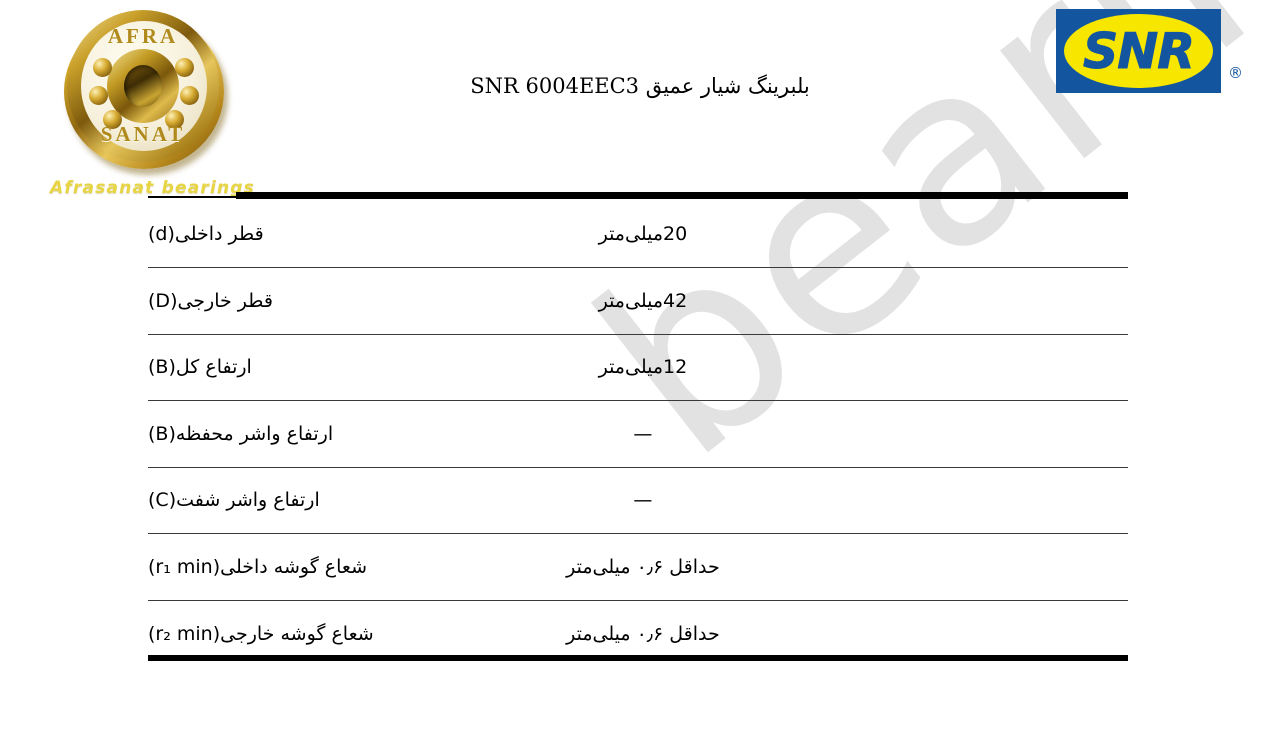 The image size is (1275, 744). What do you see at coordinates (315, 367) in the screenshot?
I see `spec-label: ارتفاع کل(B)` at bounding box center [315, 367].